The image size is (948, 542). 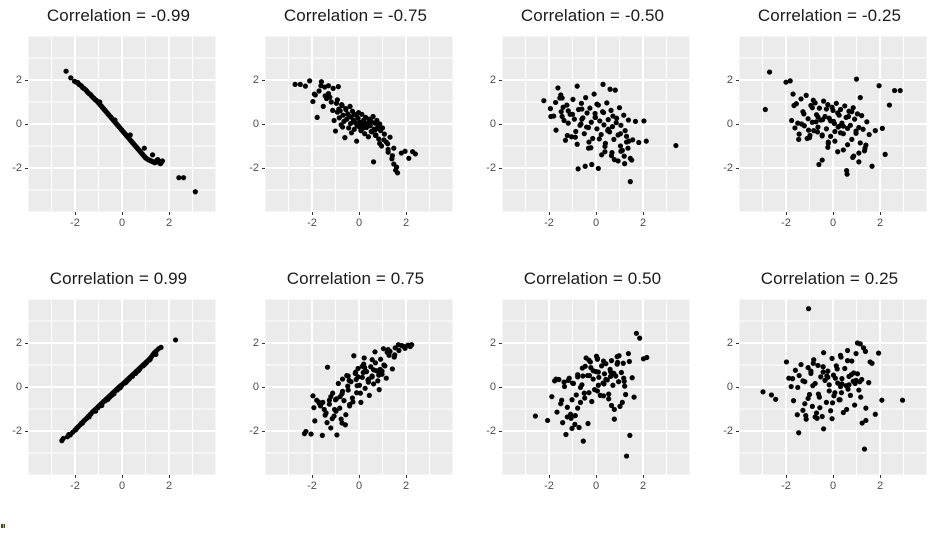 I want to click on x-tick-label: 0, so click(x=833, y=223).